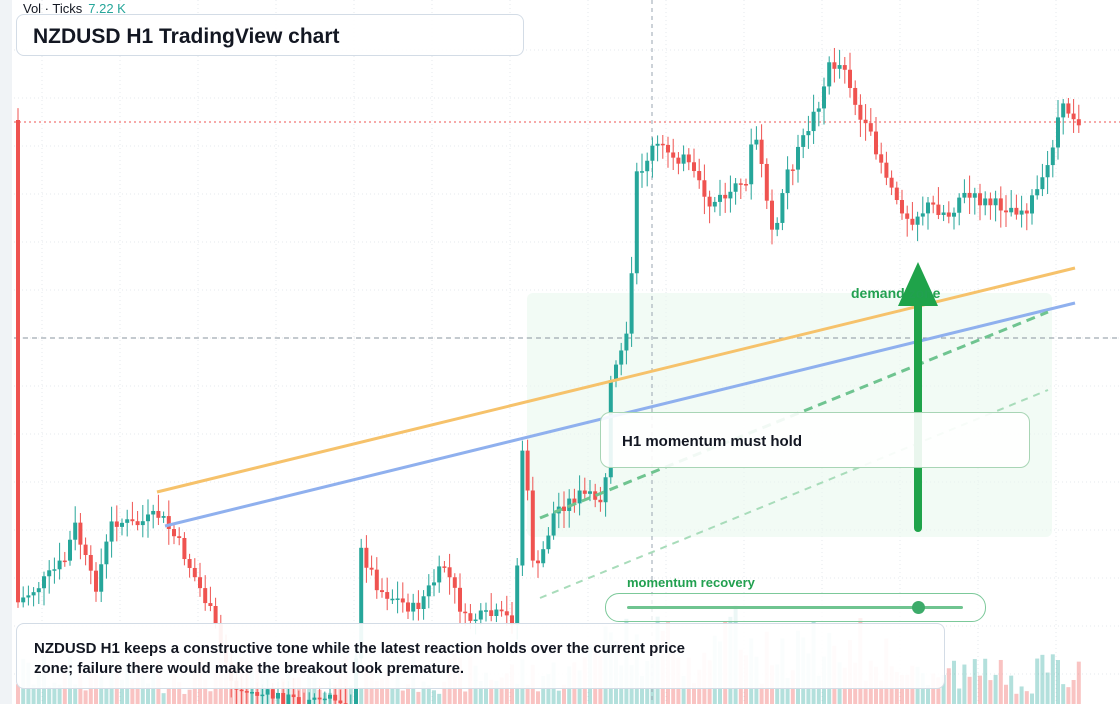 Image resolution: width=1120 pixels, height=704 pixels. I want to click on momentum-callout: H1 momentum must hold, so click(815, 440).